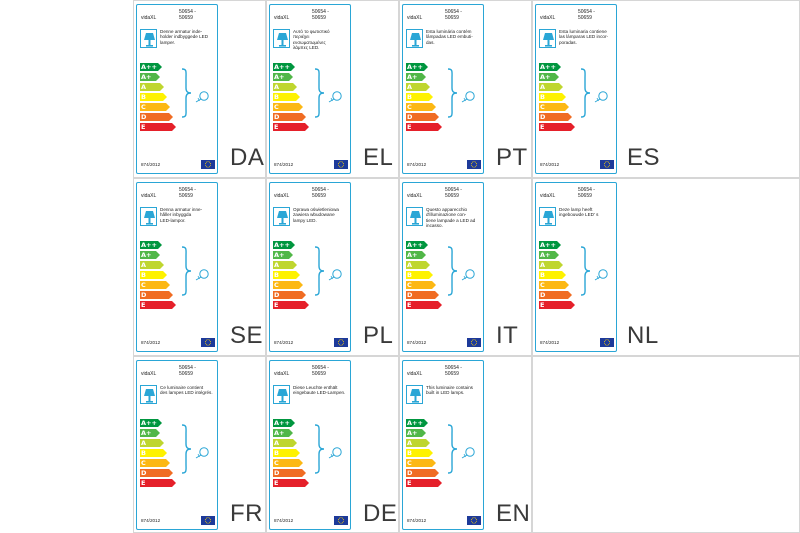 Image resolution: width=800 pixels, height=533 pixels. I want to click on language-code: EL, so click(378, 157).